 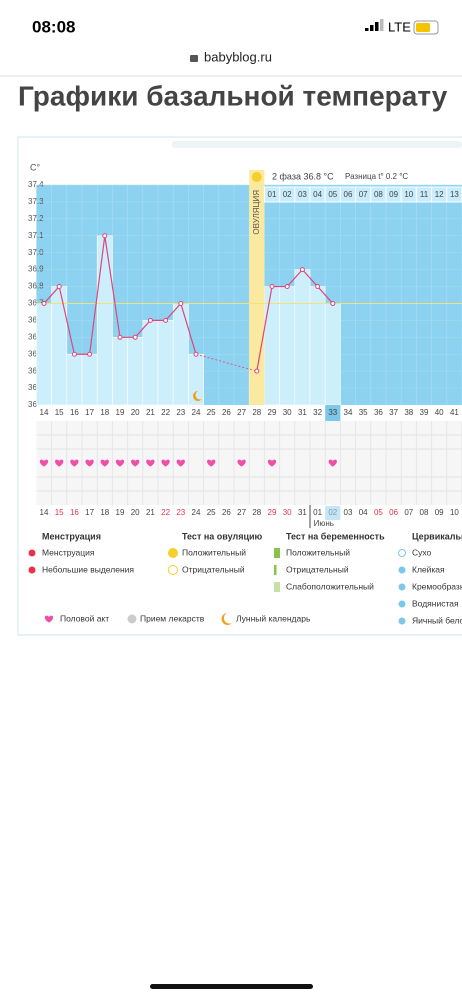 I want to click on date-label: 04, so click(x=363, y=512).